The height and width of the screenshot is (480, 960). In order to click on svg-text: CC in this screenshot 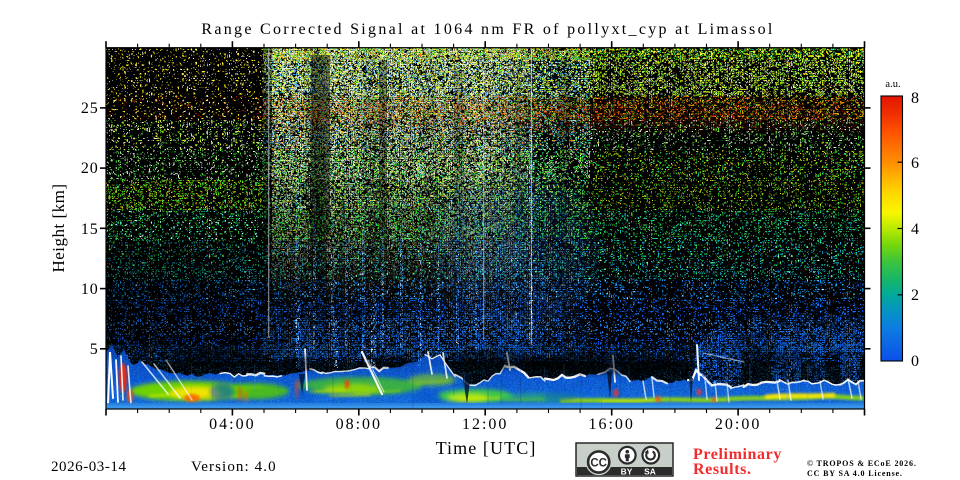, I will do `click(598, 464)`.